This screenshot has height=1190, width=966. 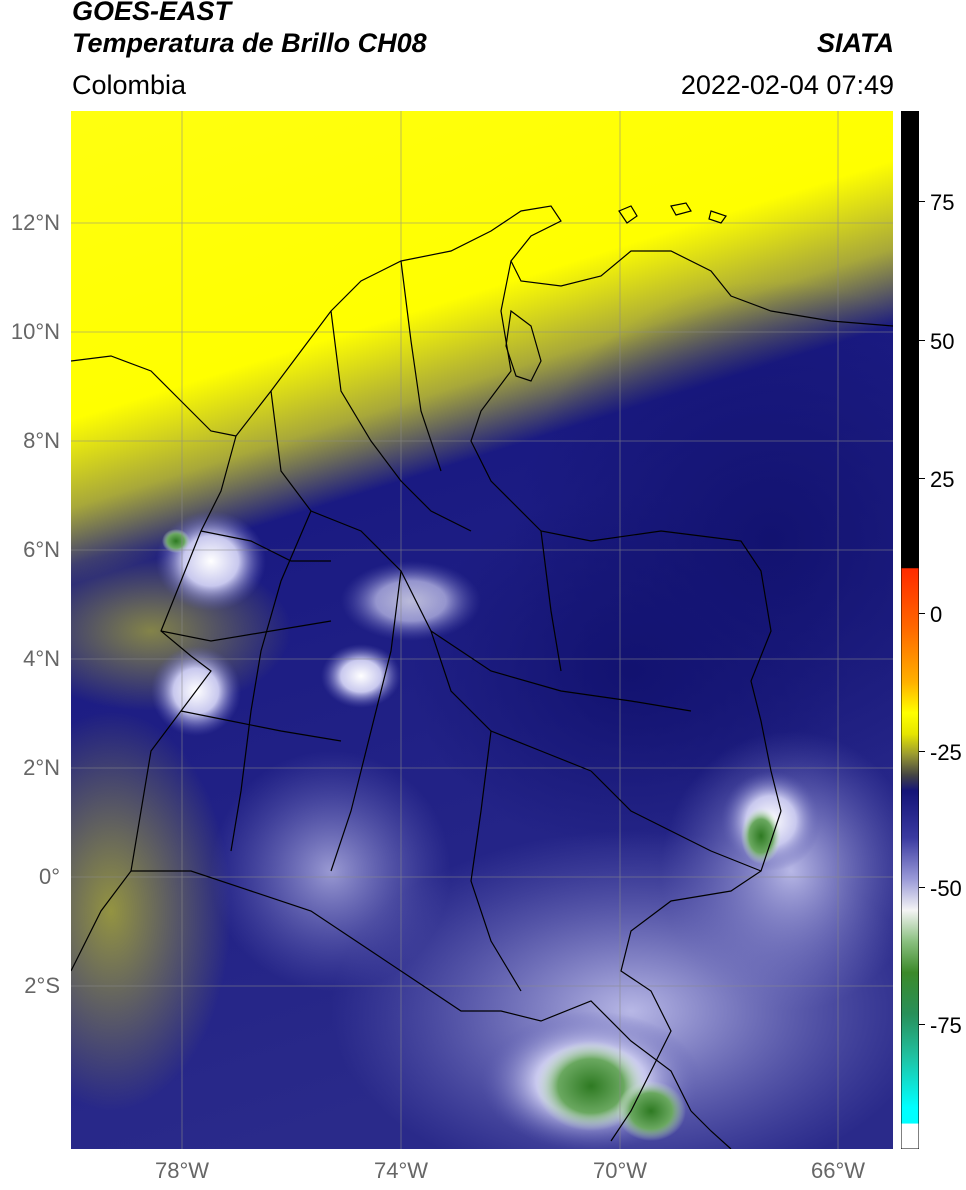 What do you see at coordinates (787, 85) in the screenshot?
I see `timestamp-label: 2022-02-04 07:49` at bounding box center [787, 85].